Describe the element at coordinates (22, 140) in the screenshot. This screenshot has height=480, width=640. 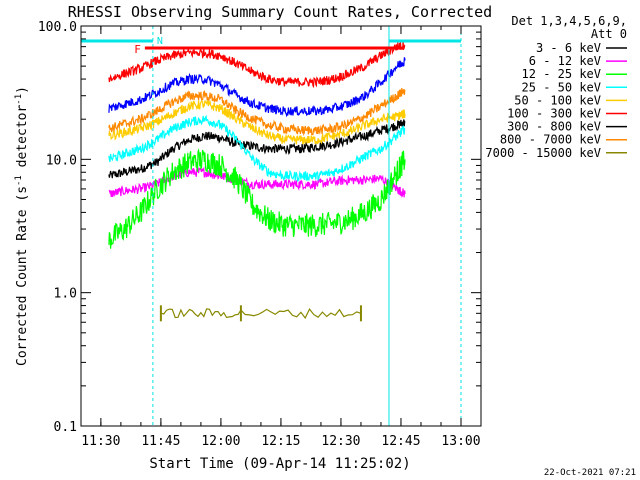
I see `y-axis-label-part2: detector` at that location.